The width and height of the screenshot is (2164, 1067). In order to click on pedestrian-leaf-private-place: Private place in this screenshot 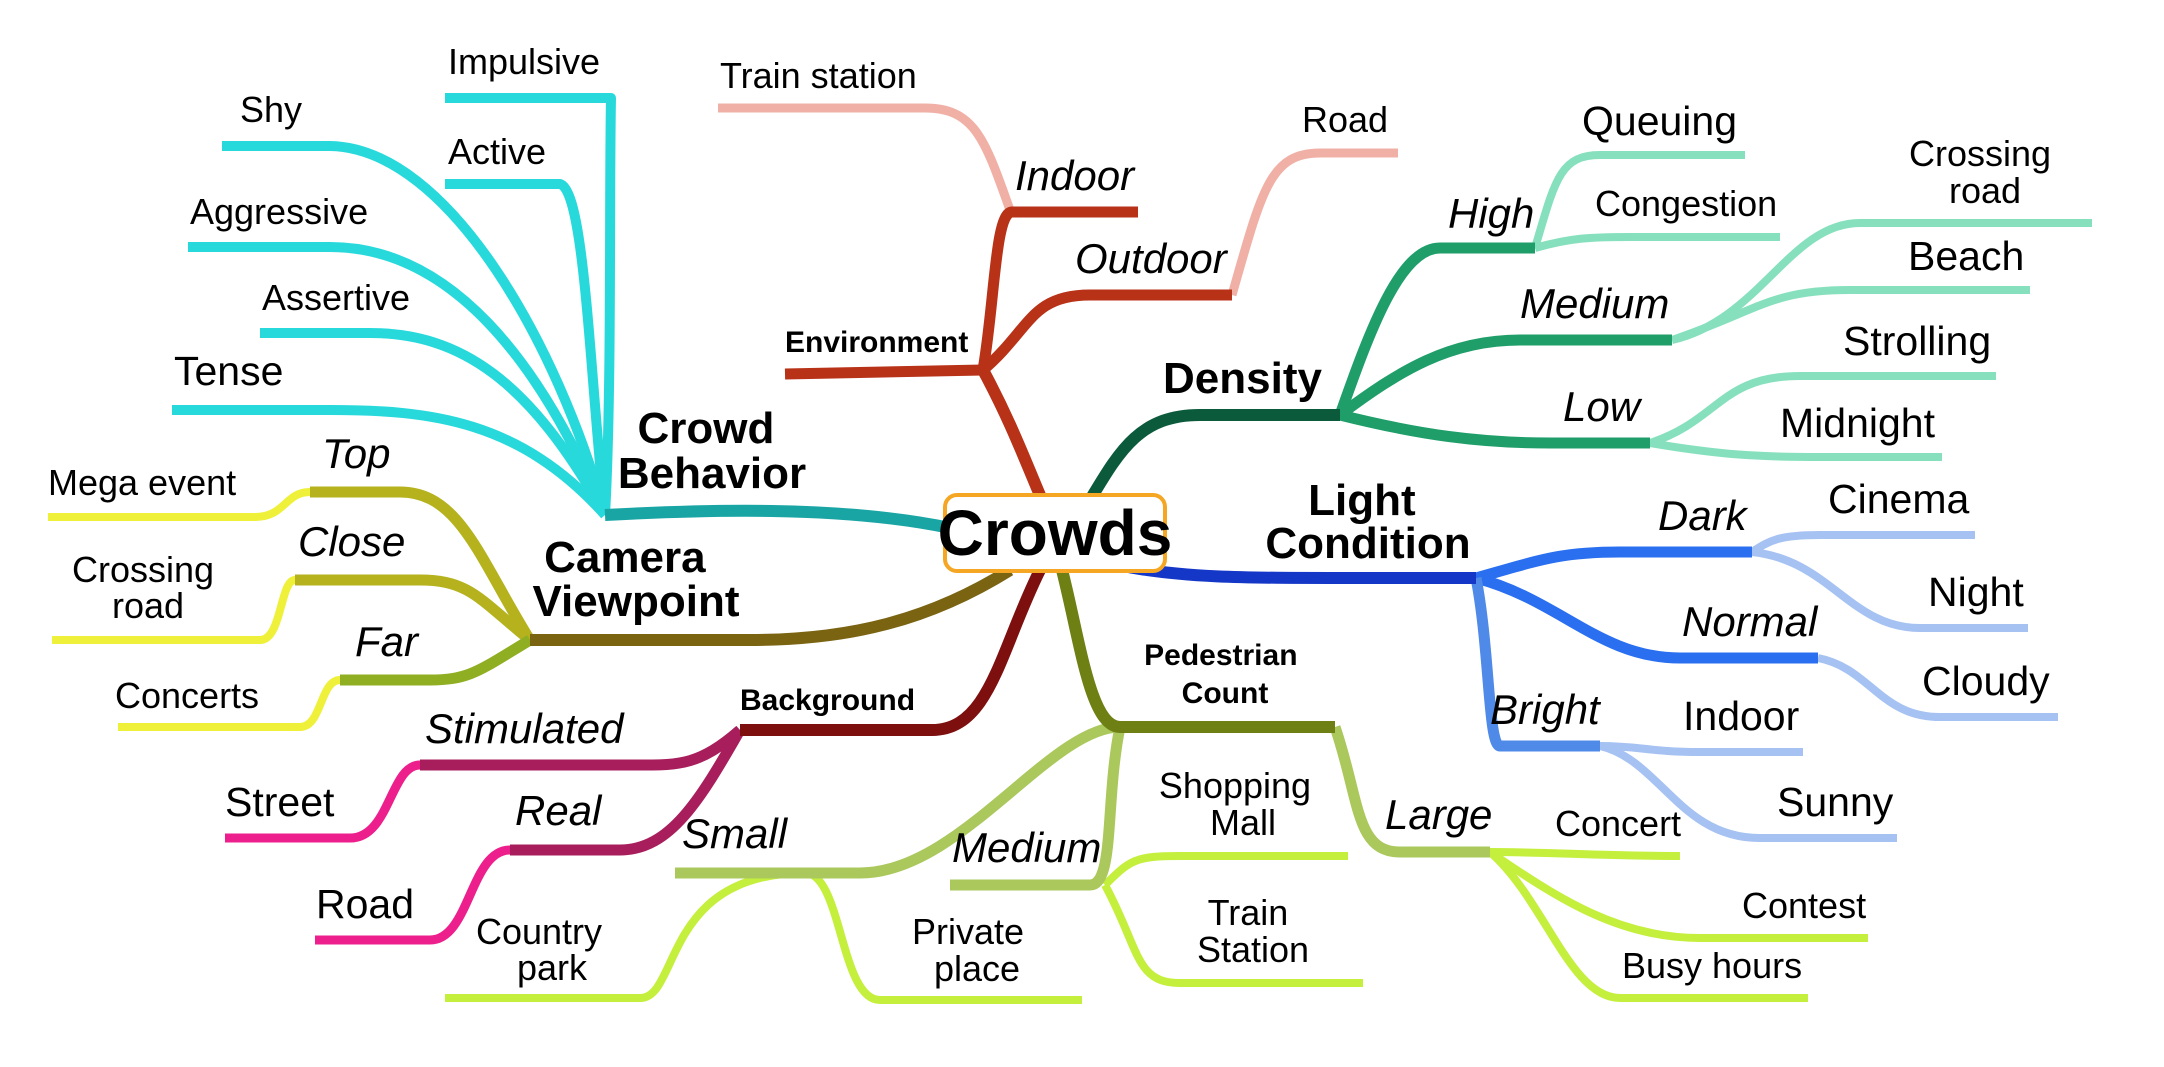, I will do `click(973, 950)`.